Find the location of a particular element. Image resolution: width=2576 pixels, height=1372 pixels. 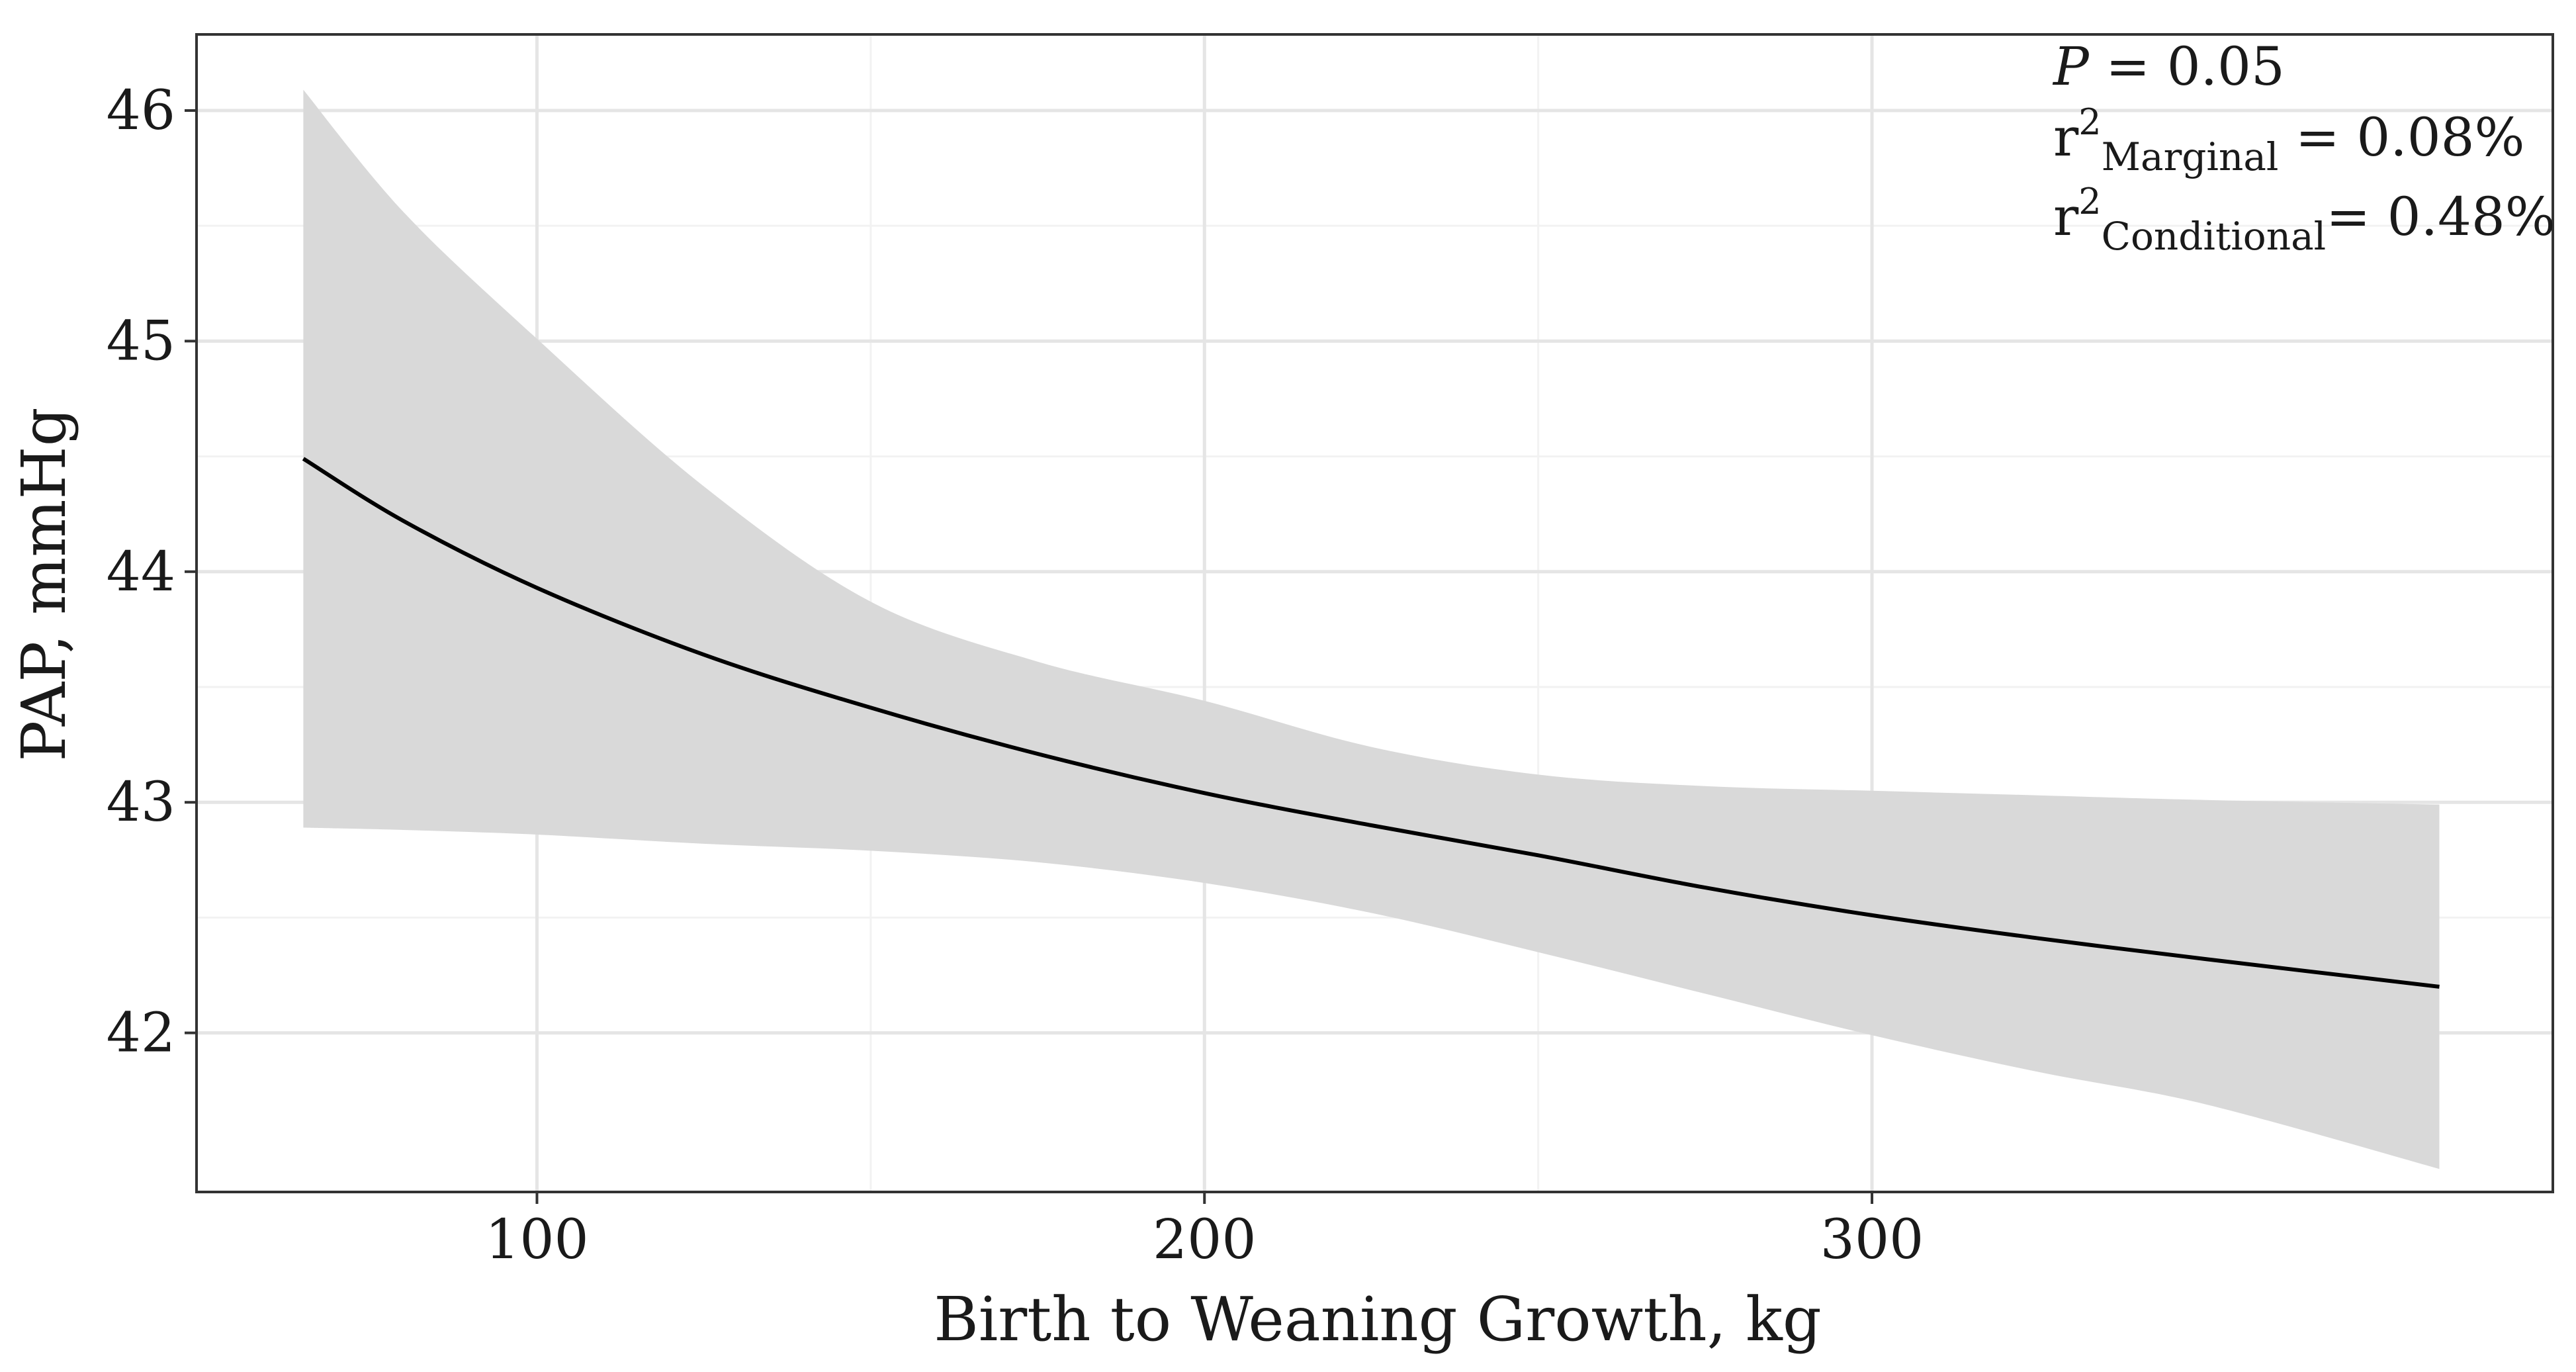

x-axis-title: Birth to Weaning Growth, kg is located at coordinates (1377, 1319).